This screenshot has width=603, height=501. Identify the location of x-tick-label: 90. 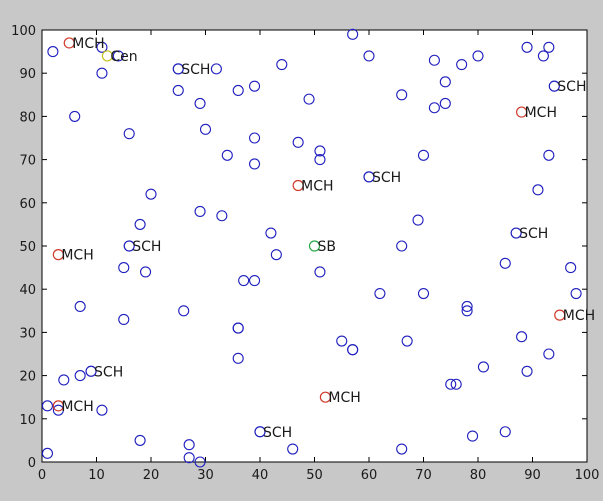
(532, 475).